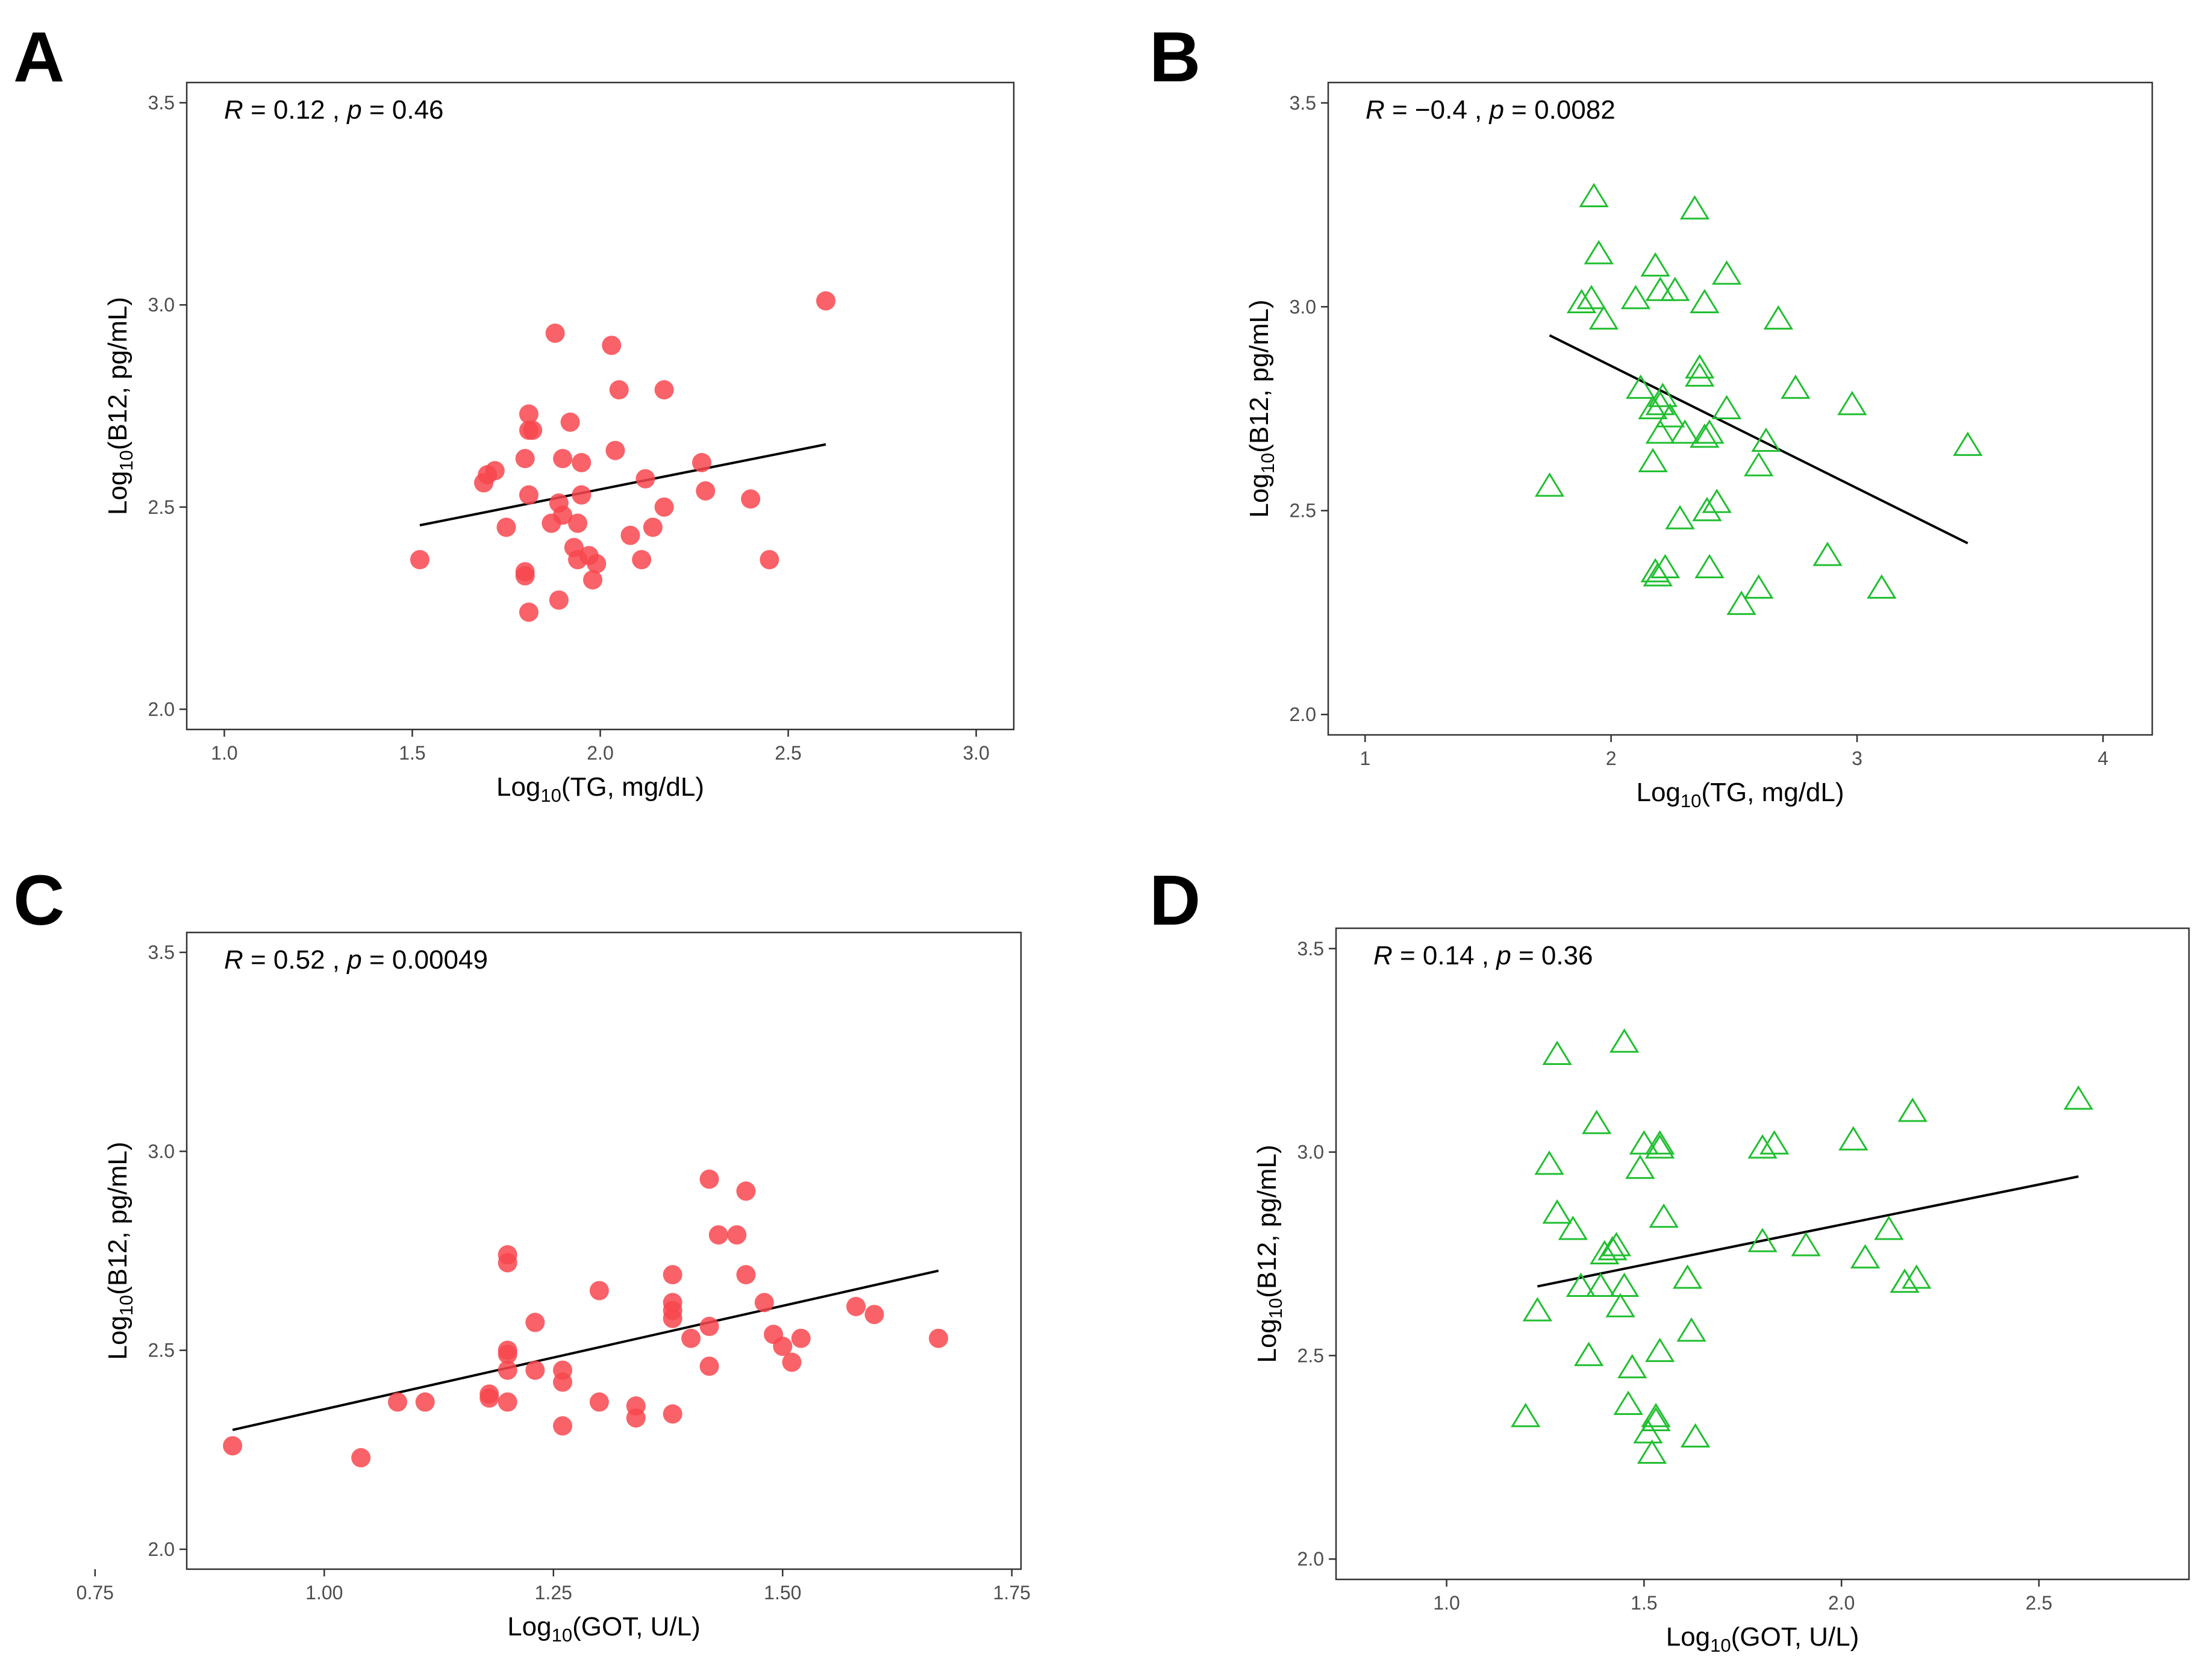  Describe the element at coordinates (600, 789) in the screenshot. I see `x-axis-title: Log10(TG, mg/dL)` at that location.